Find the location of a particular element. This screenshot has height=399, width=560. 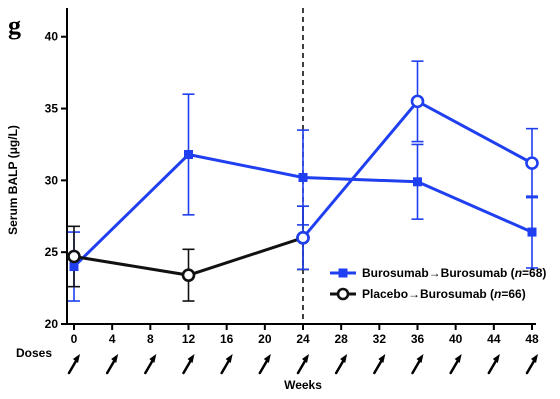

x-tick-label: 44 is located at coordinates (494, 339).